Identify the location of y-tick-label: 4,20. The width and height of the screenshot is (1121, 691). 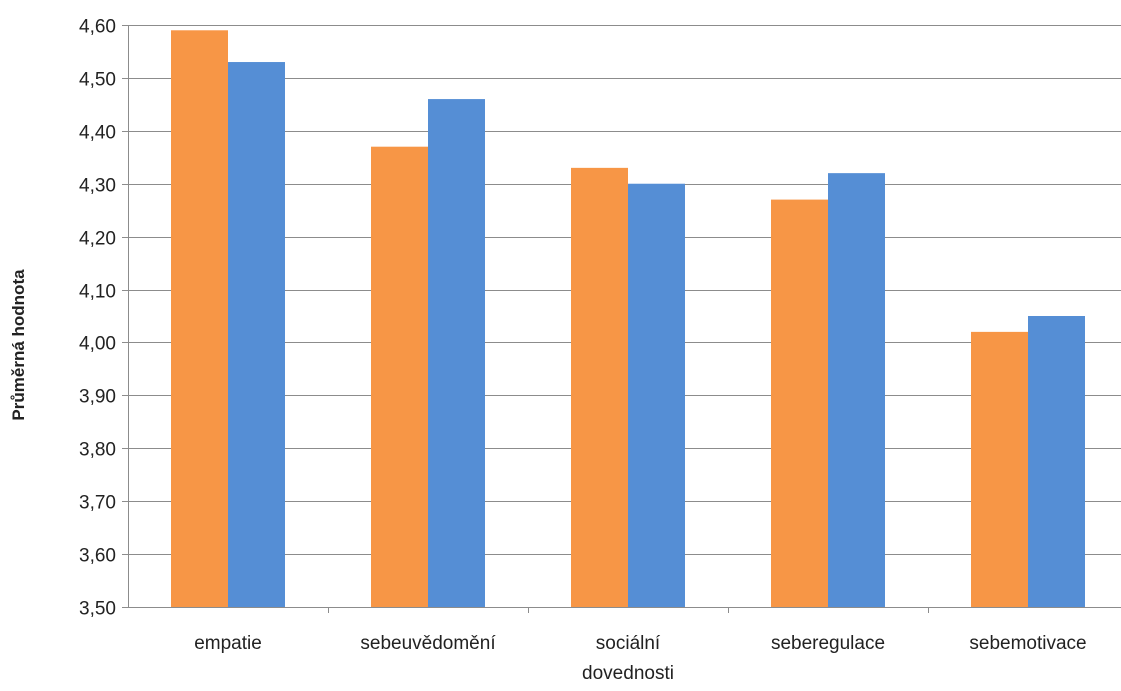
(97, 239).